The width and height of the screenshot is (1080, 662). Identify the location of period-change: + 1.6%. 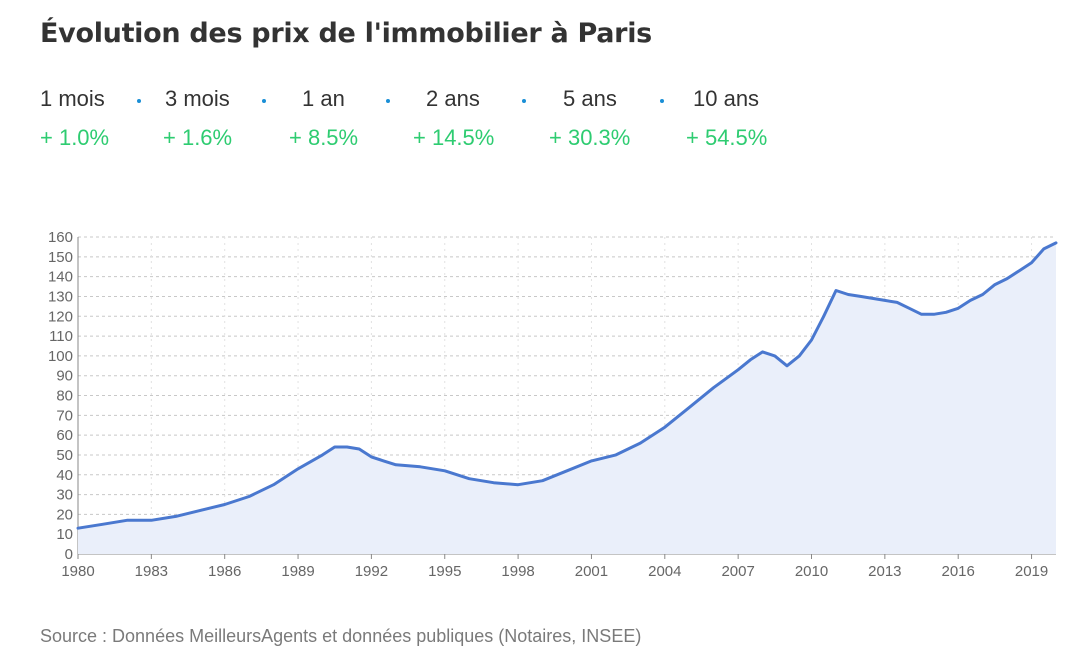
(198, 137).